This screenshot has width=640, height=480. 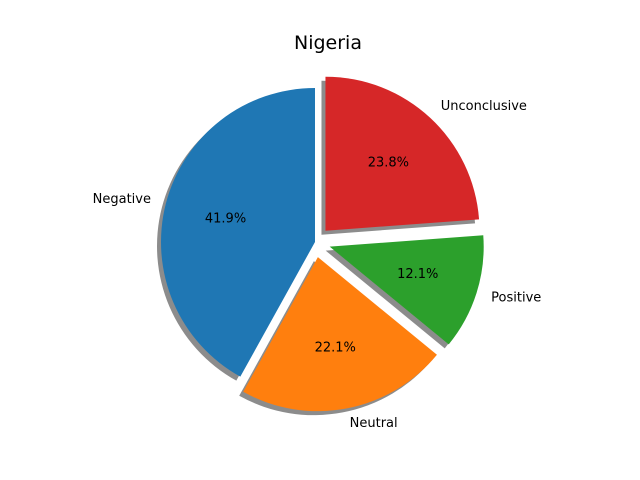 What do you see at coordinates (388, 163) in the screenshot?
I see `slice-percent-unconclusive: 23.8%` at bounding box center [388, 163].